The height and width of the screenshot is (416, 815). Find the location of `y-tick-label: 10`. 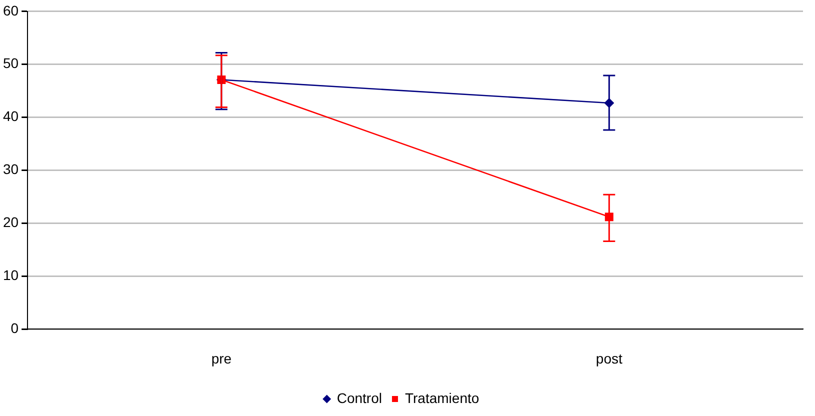

y-tick-label: 10 is located at coordinates (10, 275).